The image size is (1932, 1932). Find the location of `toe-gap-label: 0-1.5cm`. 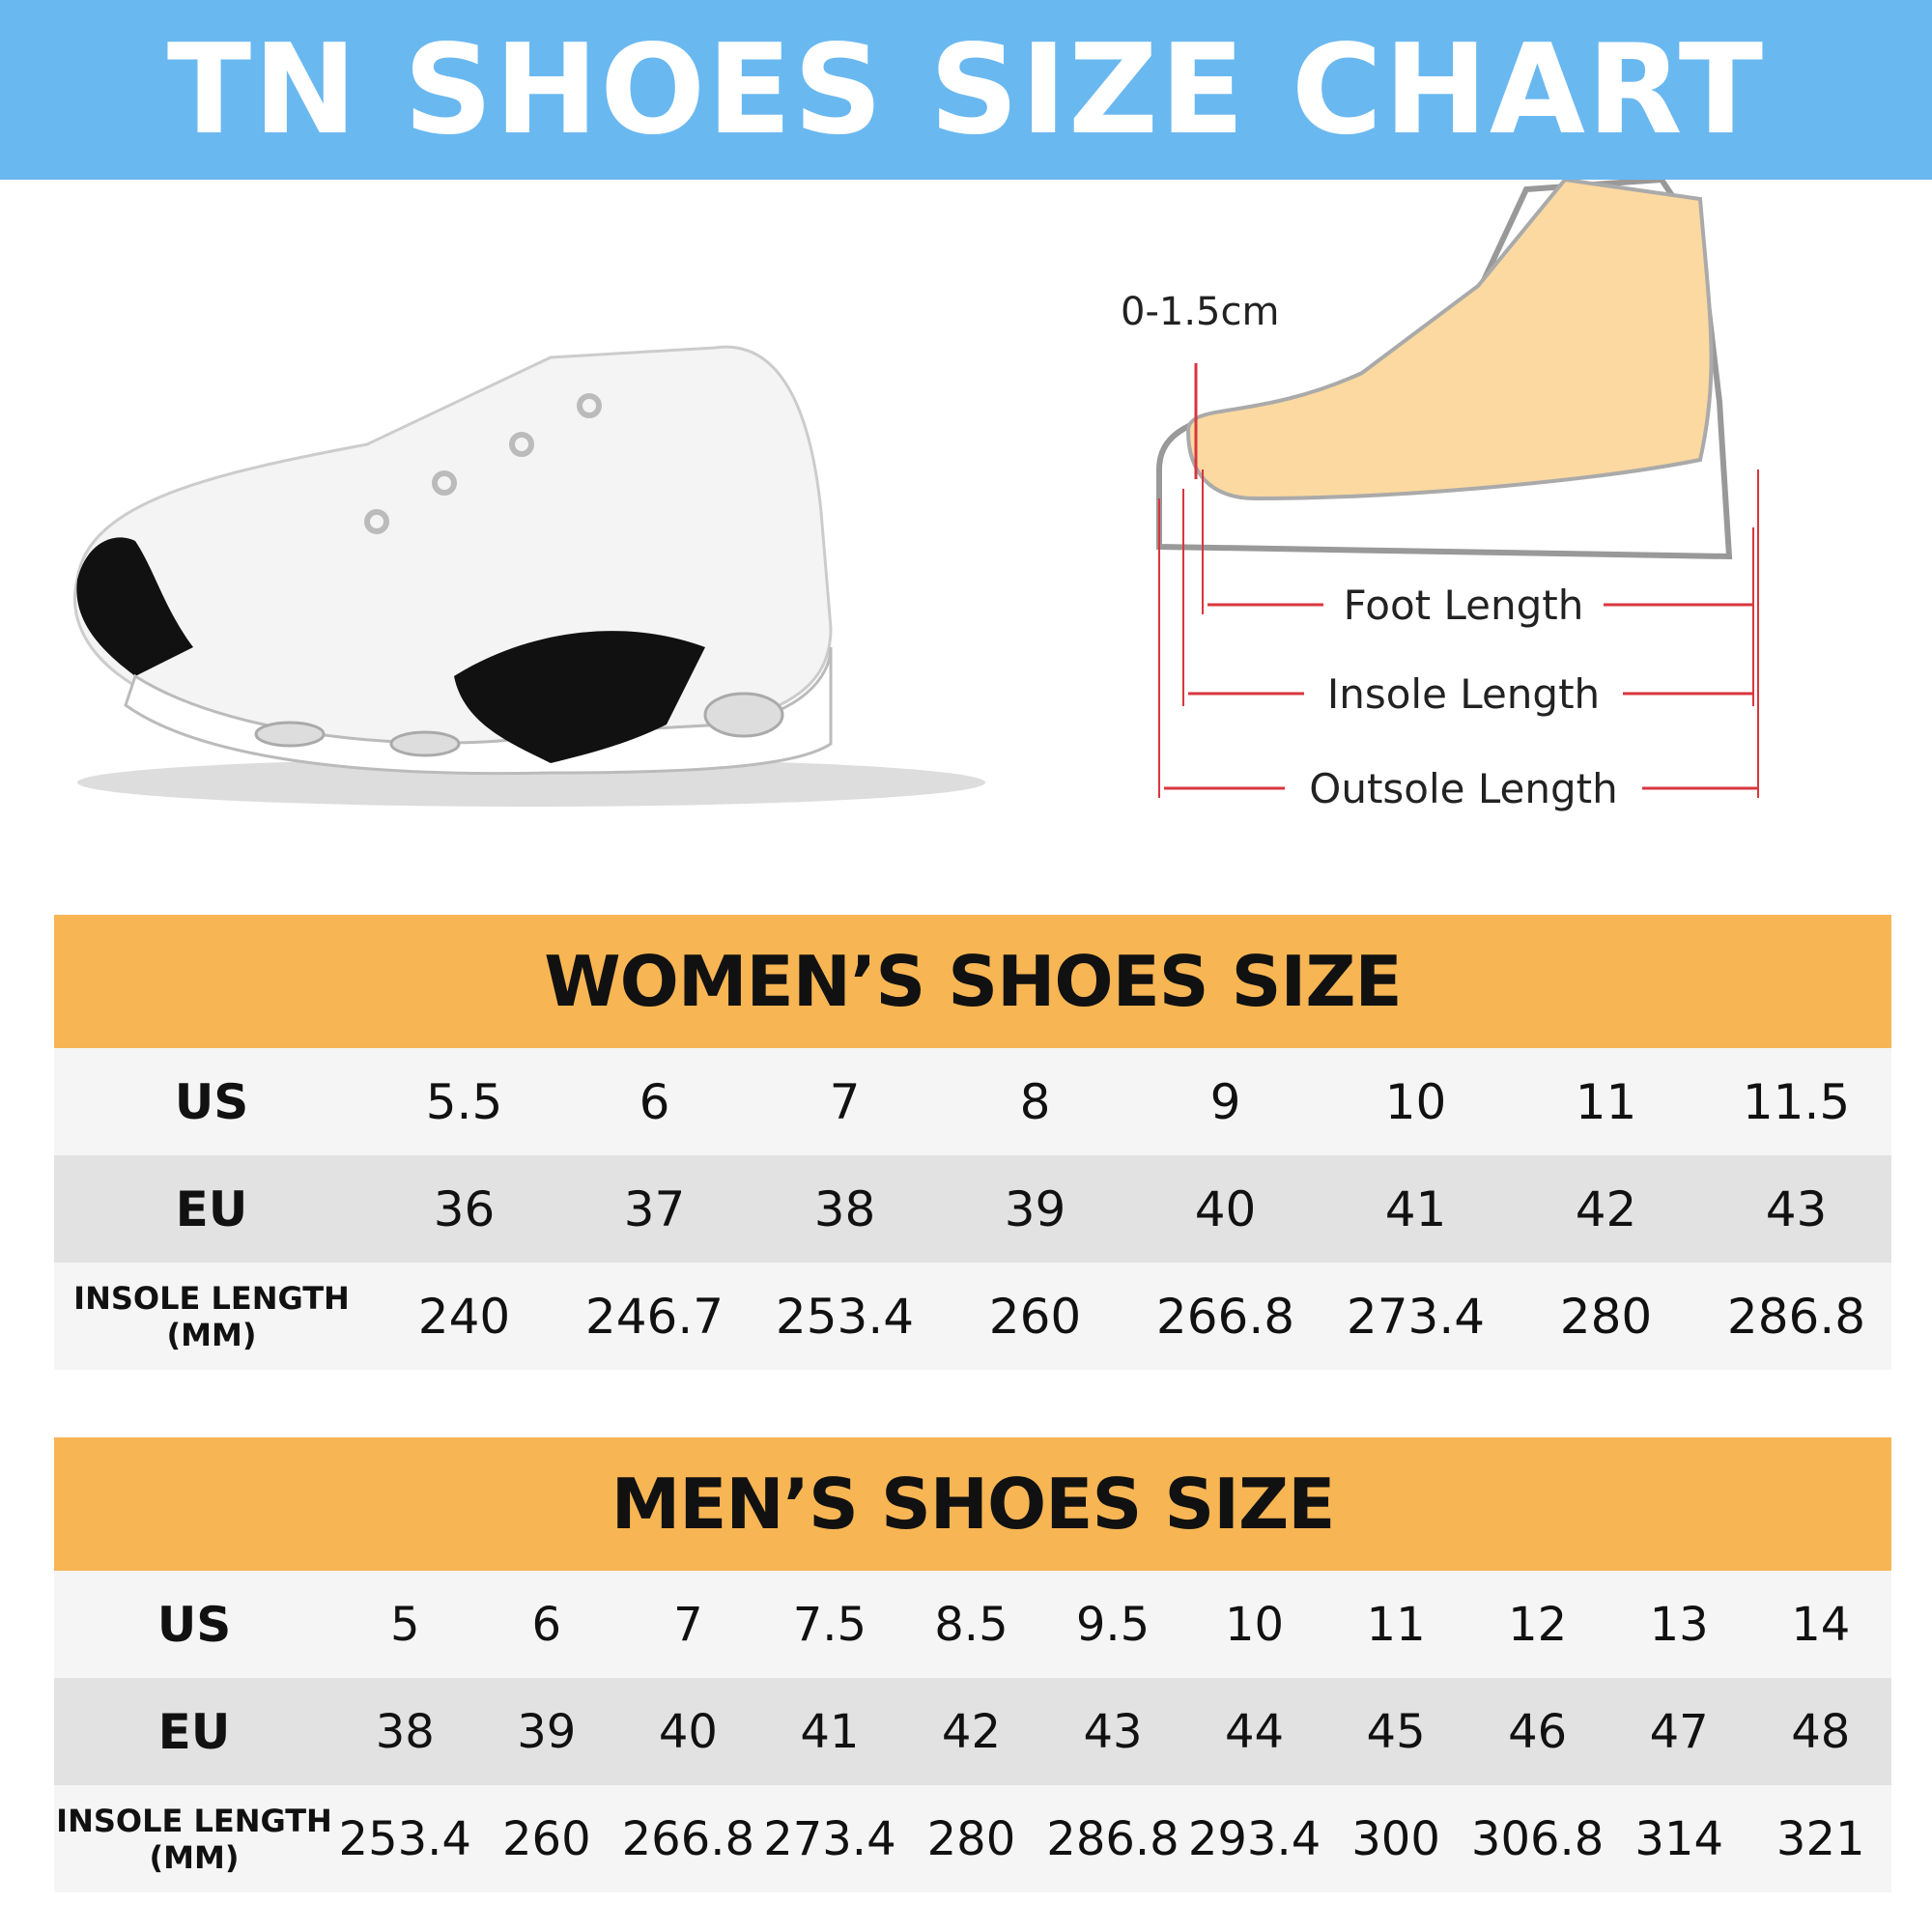

toe-gap-label: 0-1.5cm is located at coordinates (1200, 312).